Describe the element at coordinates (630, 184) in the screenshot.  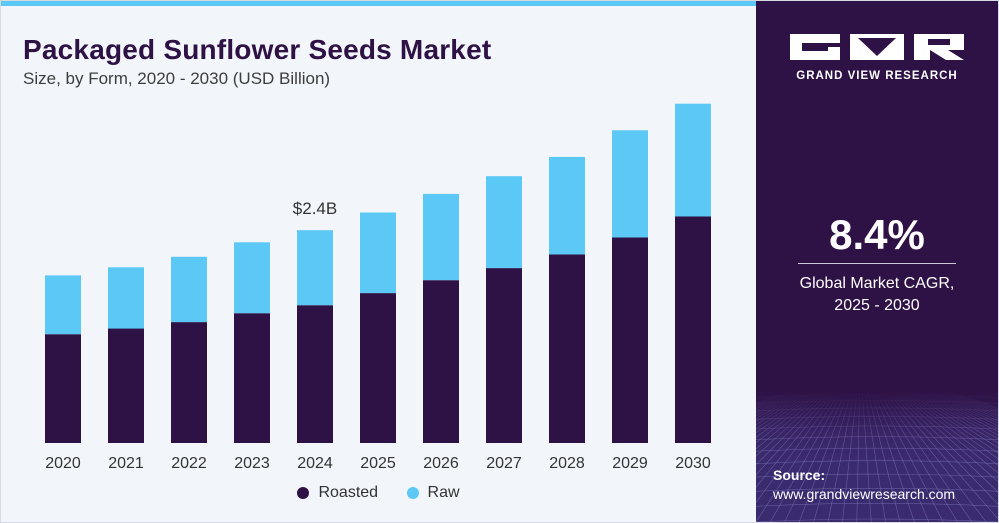
I see `bar-raw-2029` at that location.